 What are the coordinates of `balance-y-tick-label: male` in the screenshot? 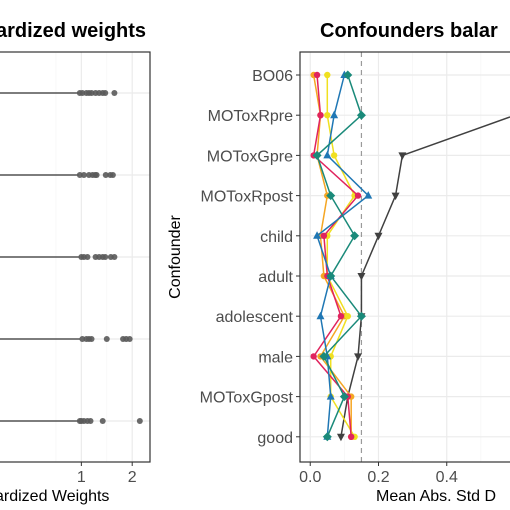 It's located at (275, 357).